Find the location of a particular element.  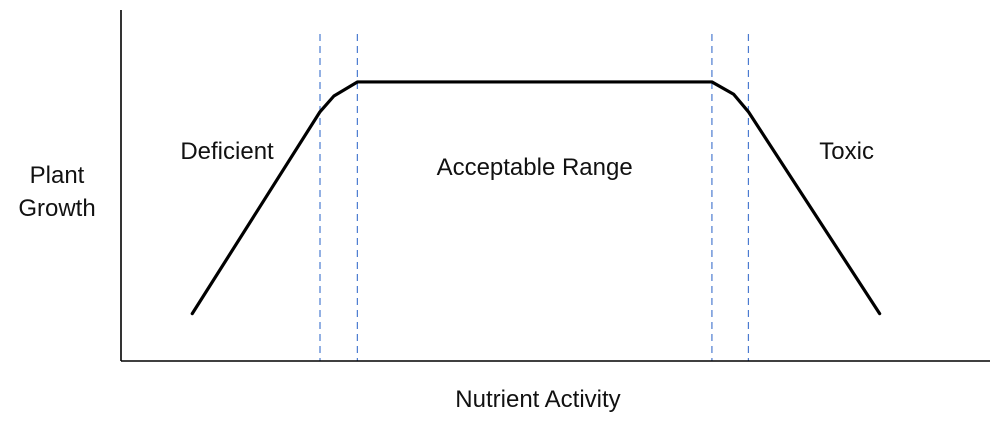

region-labels: Deficient Acceptable Range Toxic is located at coordinates (527, 159).